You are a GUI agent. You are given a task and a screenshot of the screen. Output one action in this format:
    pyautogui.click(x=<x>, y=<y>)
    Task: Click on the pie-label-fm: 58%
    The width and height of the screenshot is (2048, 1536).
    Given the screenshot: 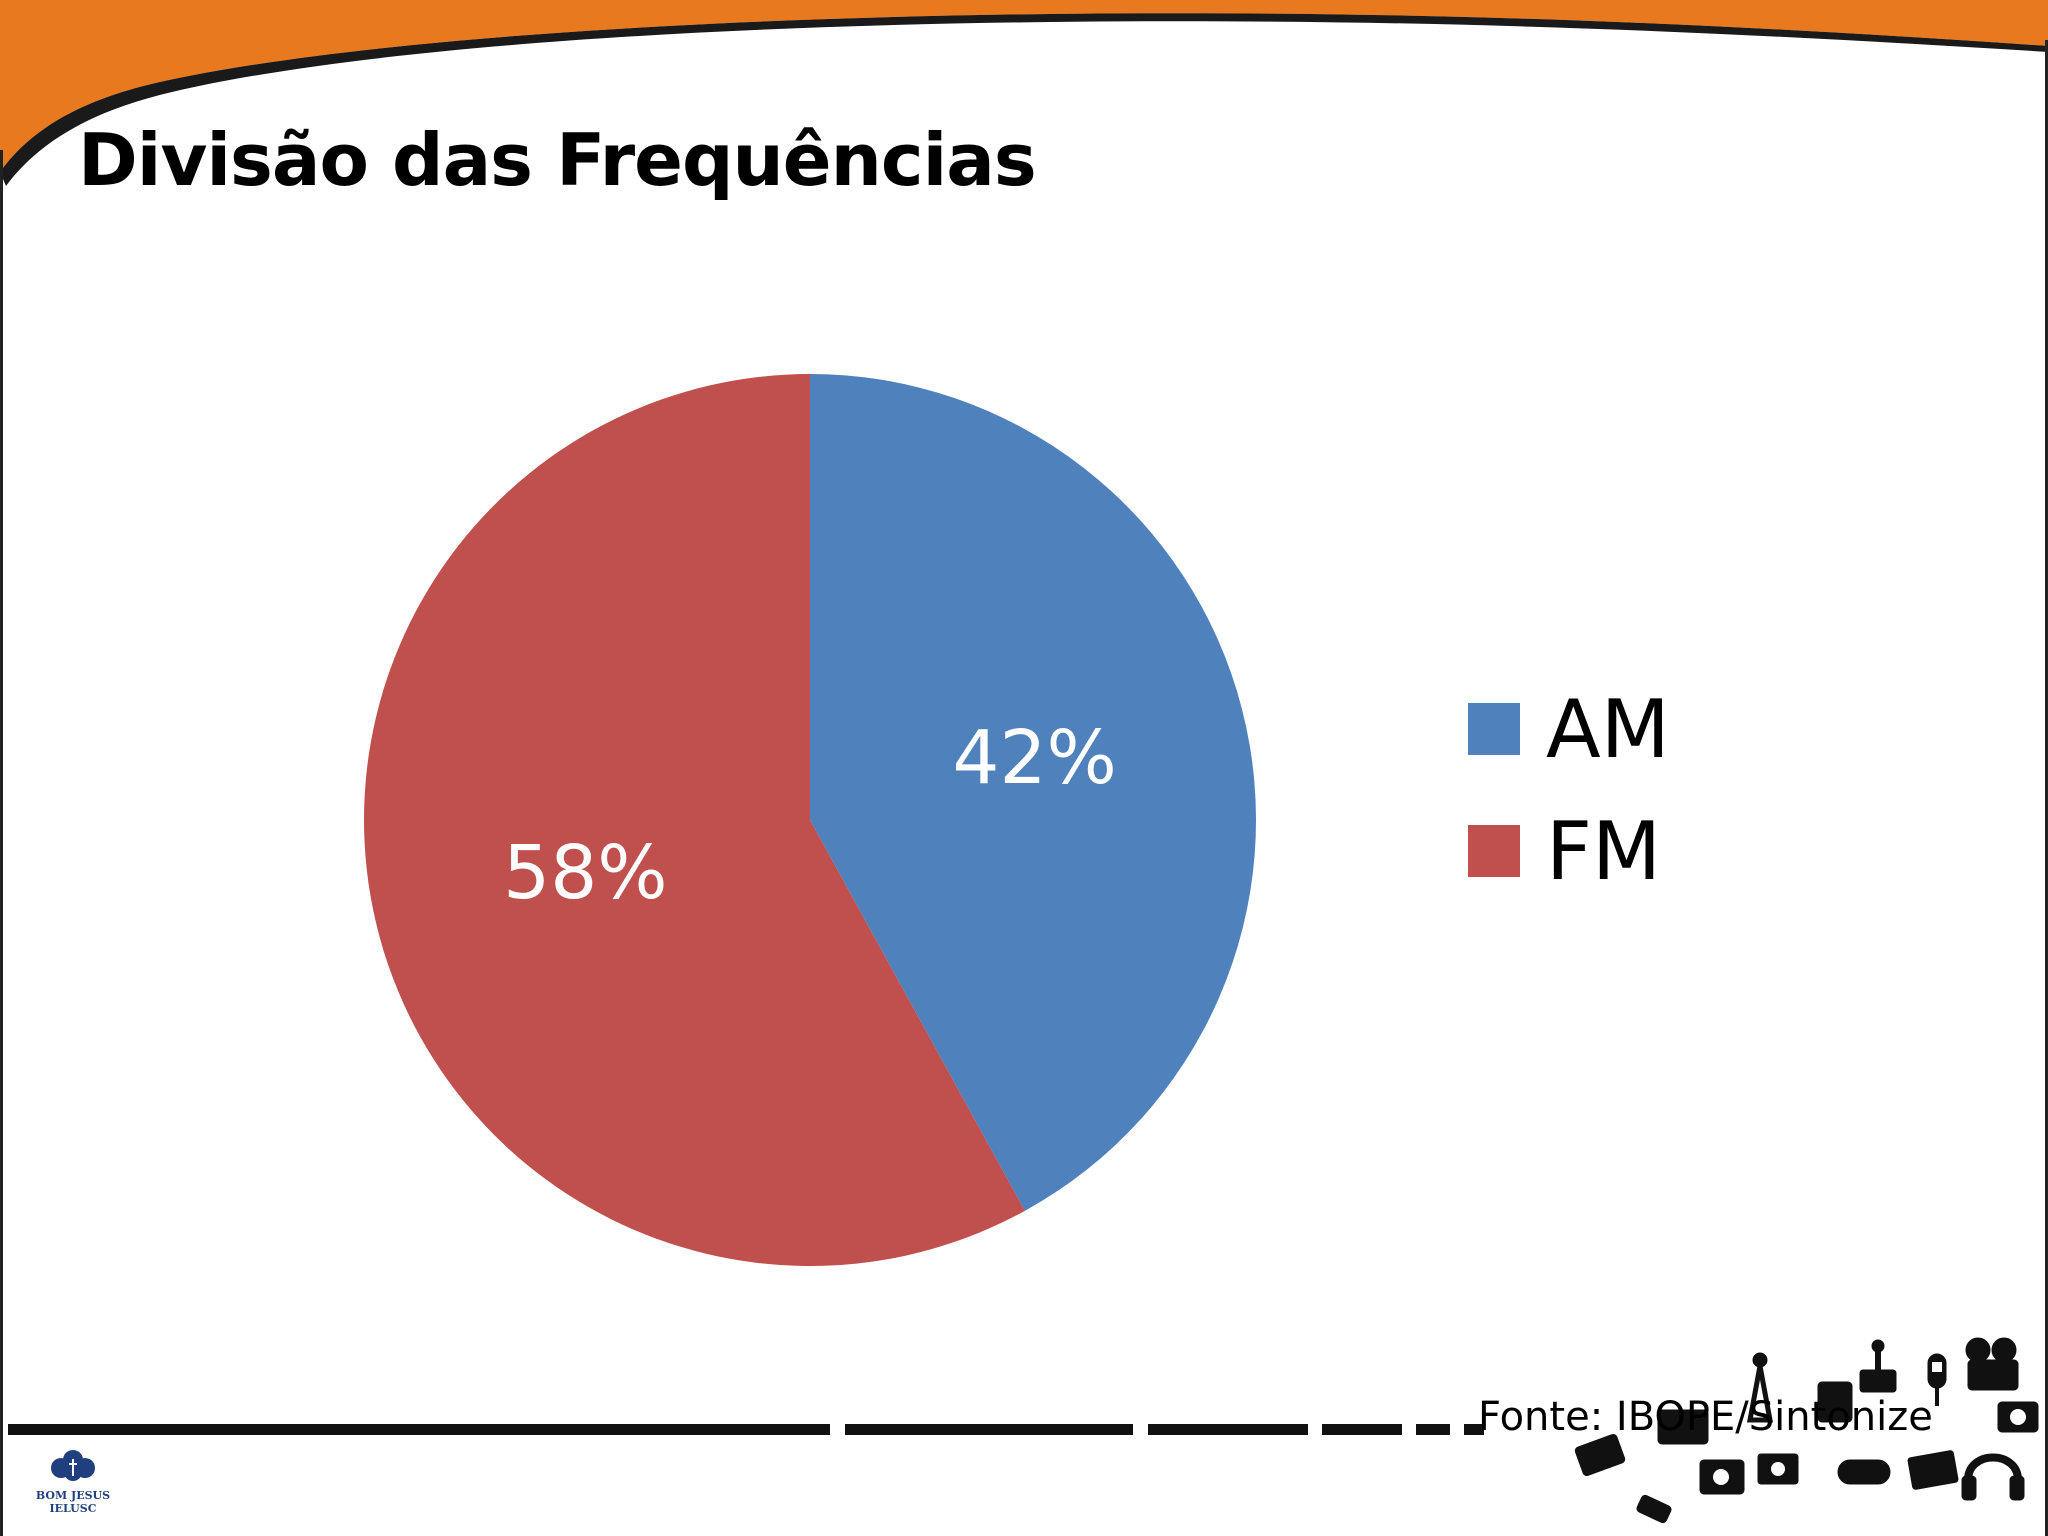 What is the action you would take?
    pyautogui.click(x=585, y=873)
    